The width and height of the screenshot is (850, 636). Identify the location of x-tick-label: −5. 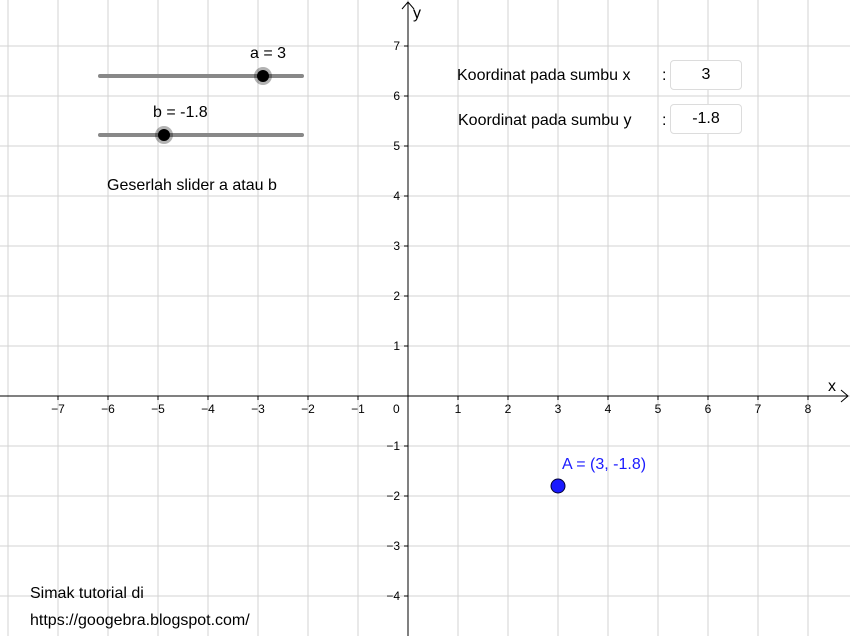
(158, 409).